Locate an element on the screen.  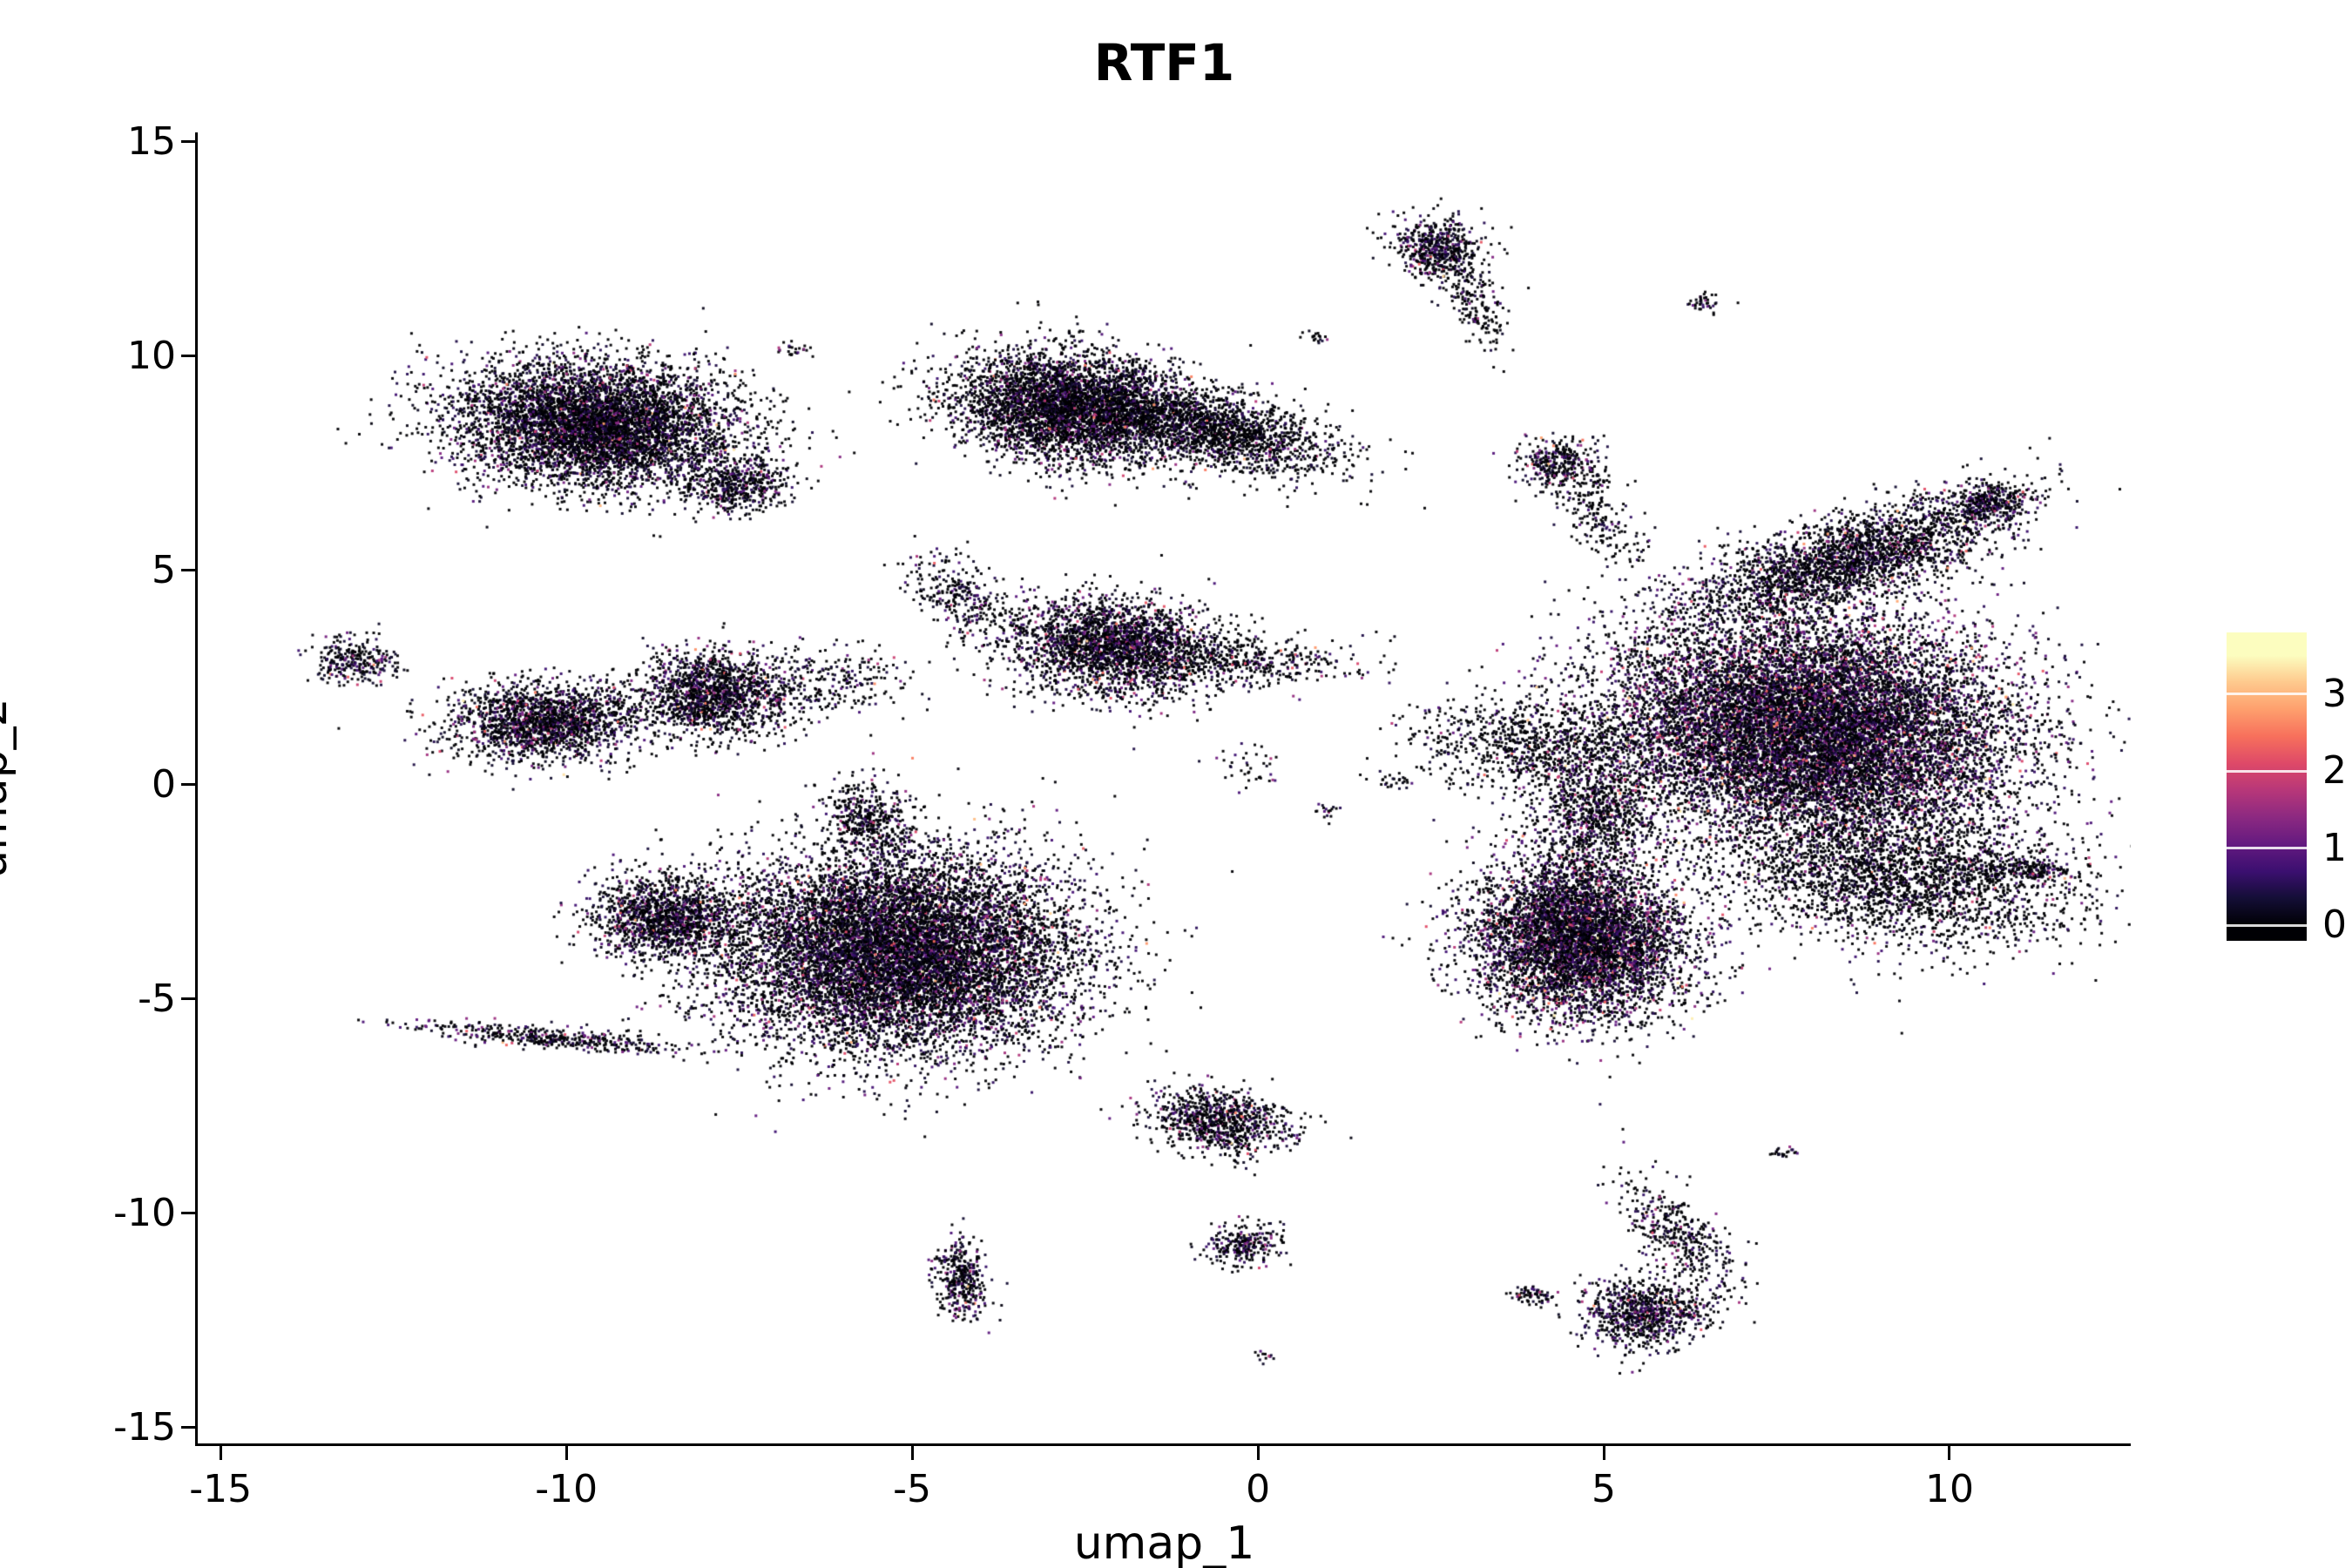
plot-title: RTF1 is located at coordinates (1164, 62).